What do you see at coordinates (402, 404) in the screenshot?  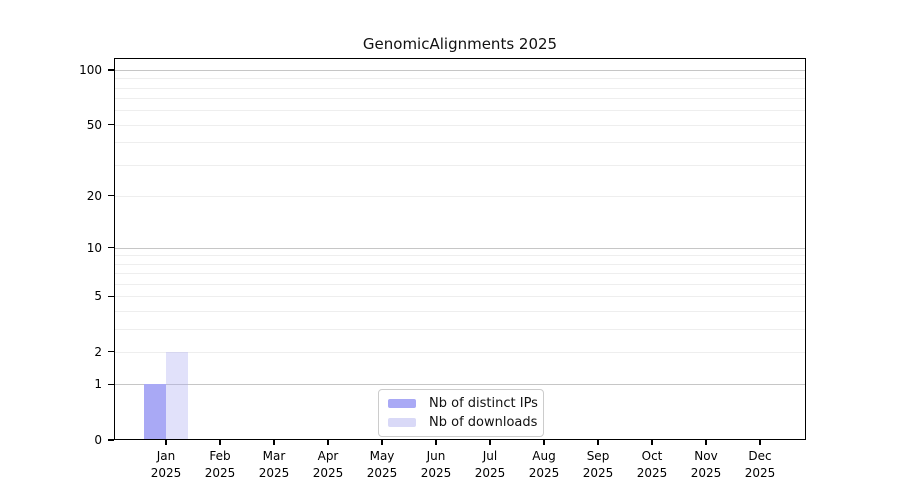 I see `legend-swatch-distinct-ips-icon` at bounding box center [402, 404].